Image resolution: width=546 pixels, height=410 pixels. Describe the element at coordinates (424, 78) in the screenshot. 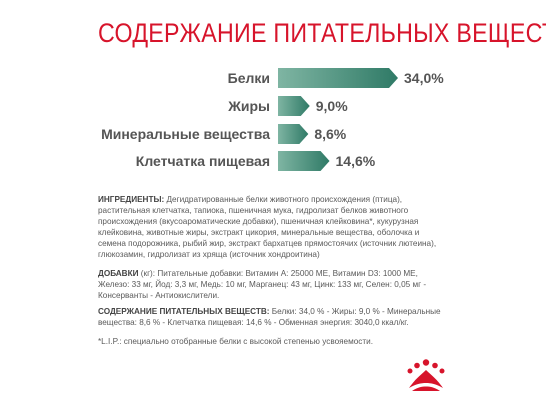

I see `bar-value-label: 34,0%` at that location.